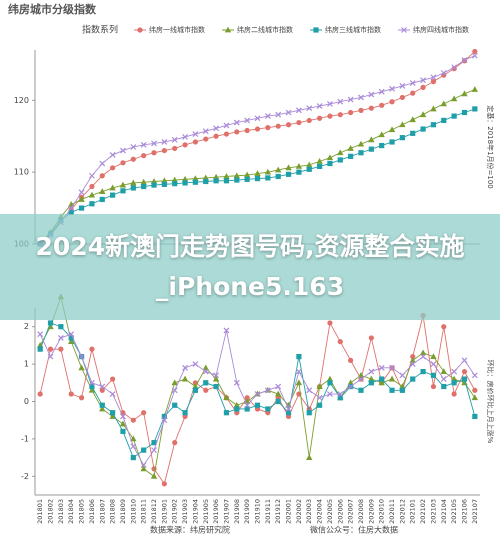  I want to click on y-axis-label: 环比：房价环比上月上涨%, so click(490, 402).